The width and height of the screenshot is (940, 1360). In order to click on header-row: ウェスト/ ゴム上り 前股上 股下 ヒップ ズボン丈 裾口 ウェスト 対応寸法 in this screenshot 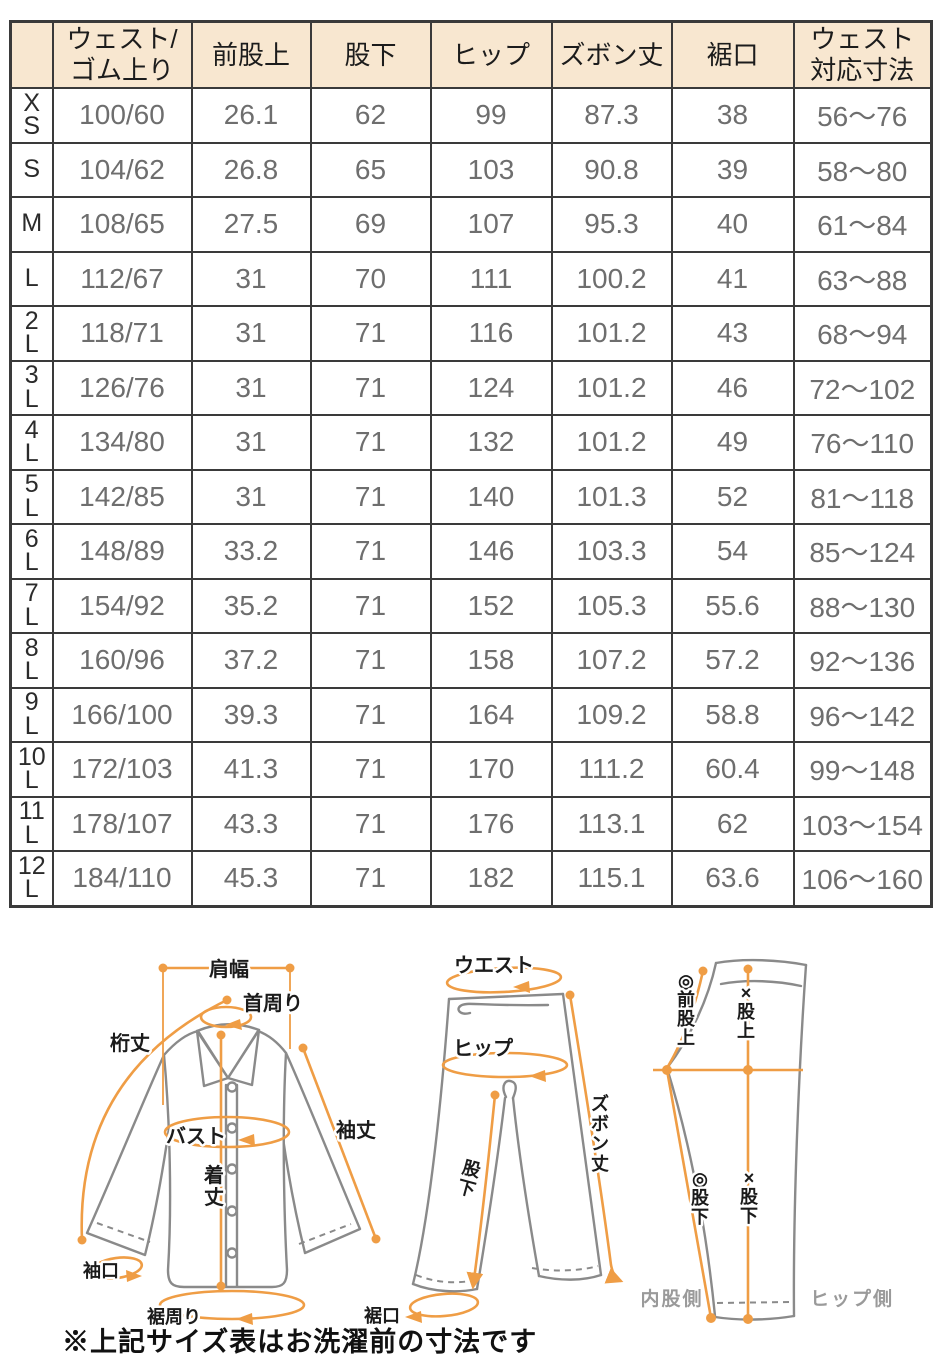, I will do `click(471, 54)`.